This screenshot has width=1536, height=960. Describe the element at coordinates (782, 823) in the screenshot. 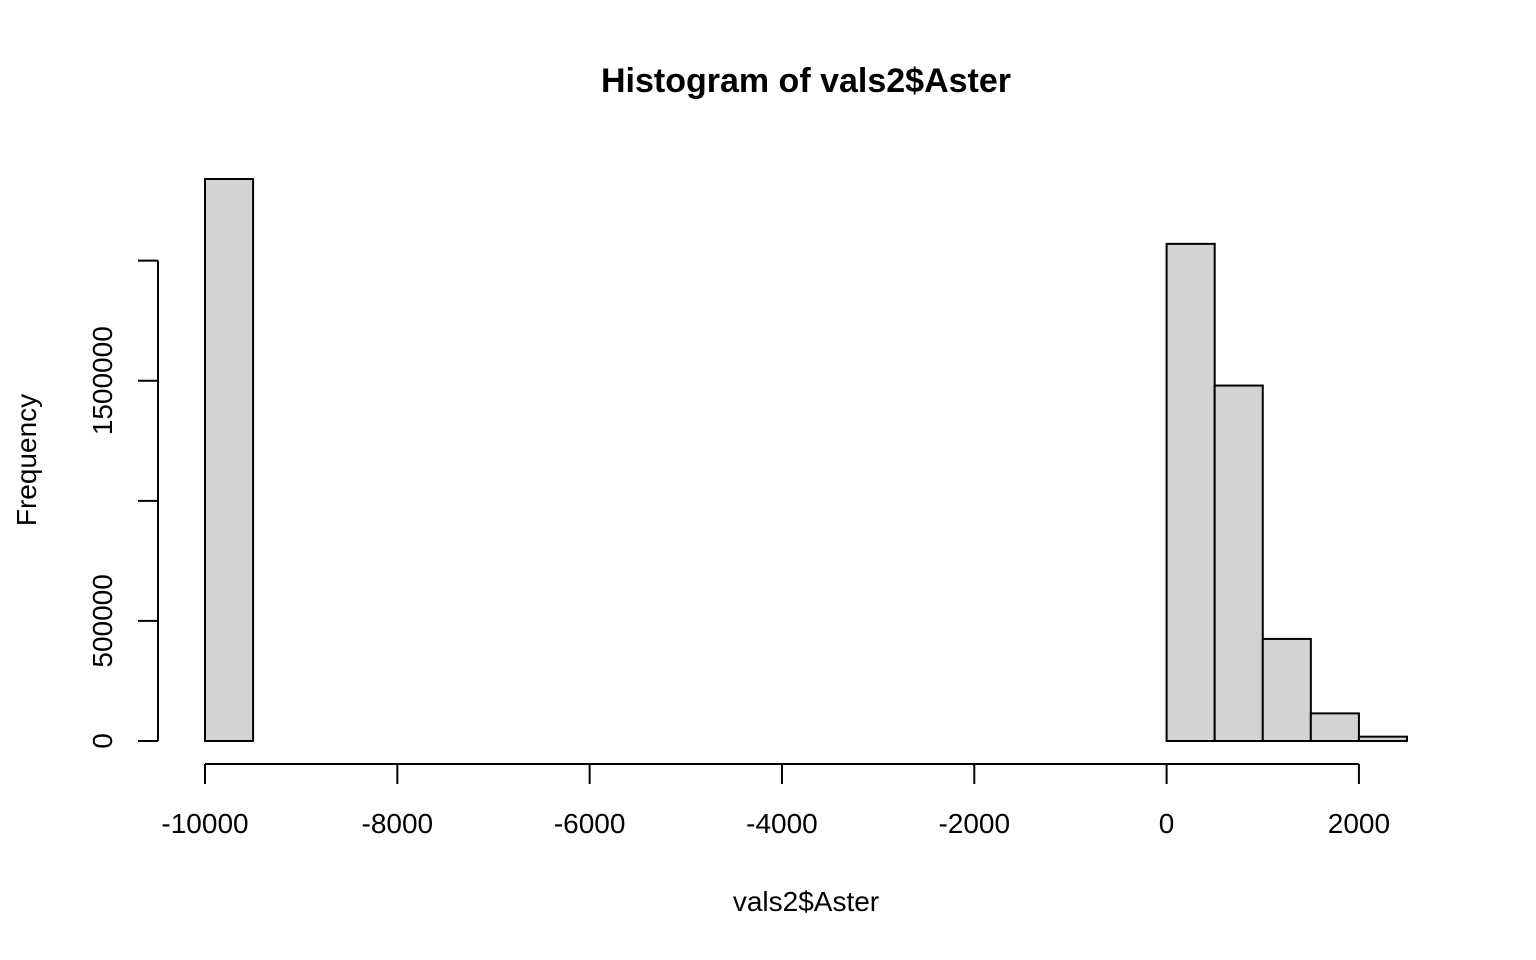

I see `x-tick-label-3: -4000` at that location.